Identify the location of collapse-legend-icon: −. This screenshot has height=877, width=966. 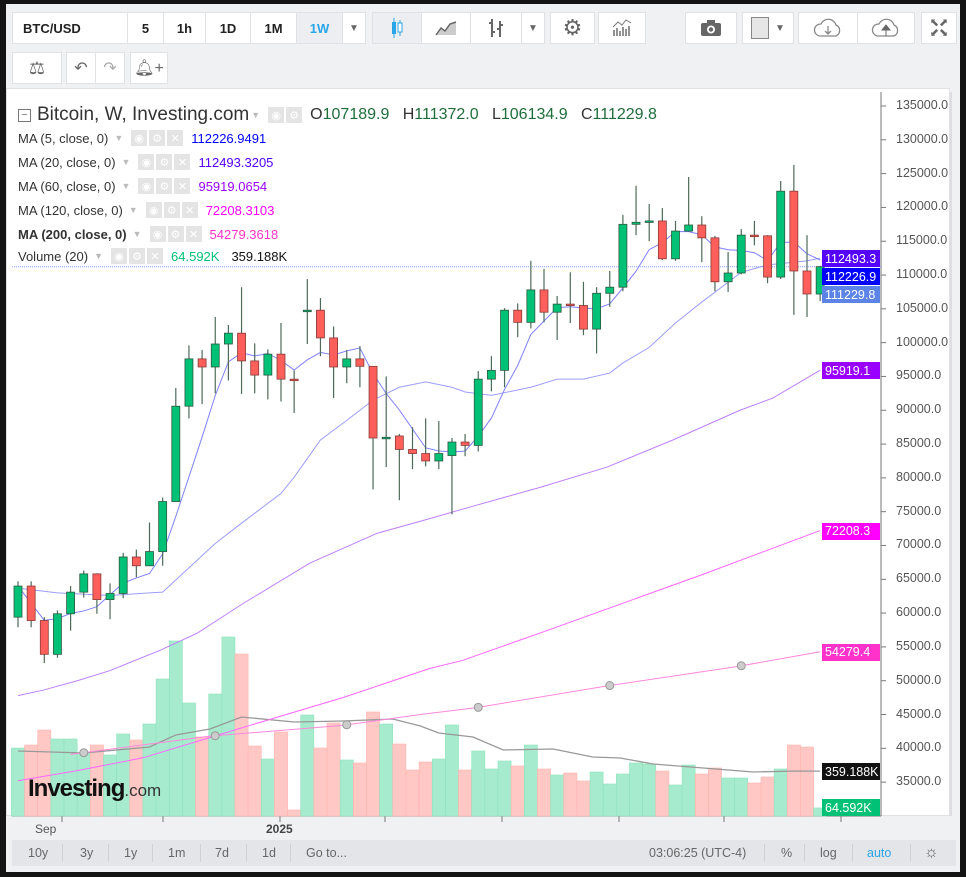
(24, 115).